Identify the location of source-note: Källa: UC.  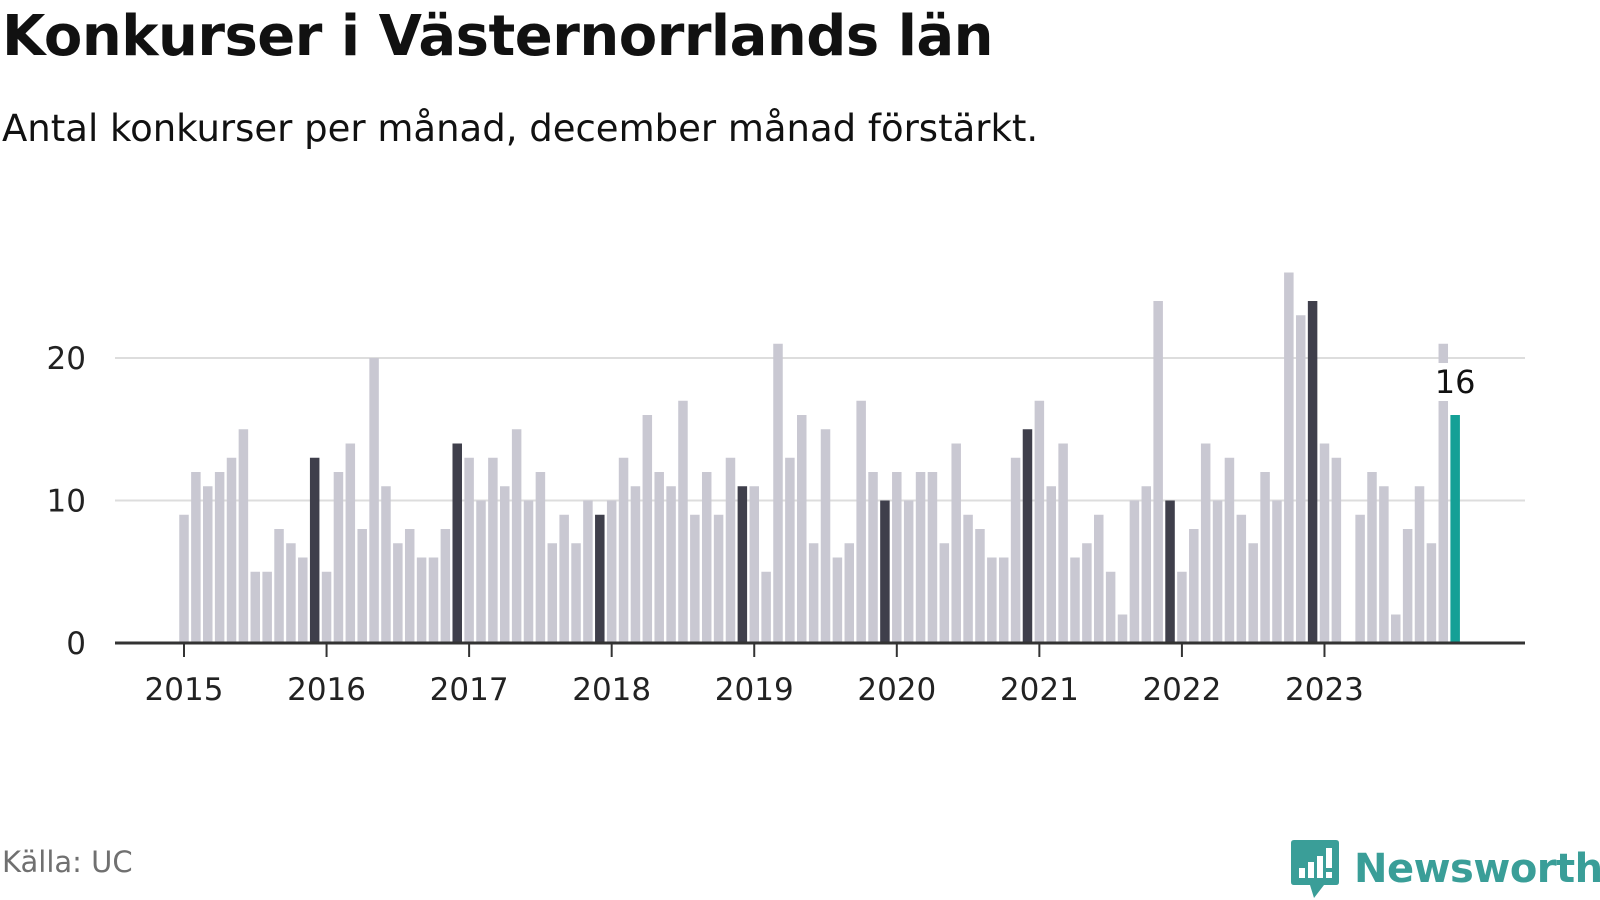
(67, 862).